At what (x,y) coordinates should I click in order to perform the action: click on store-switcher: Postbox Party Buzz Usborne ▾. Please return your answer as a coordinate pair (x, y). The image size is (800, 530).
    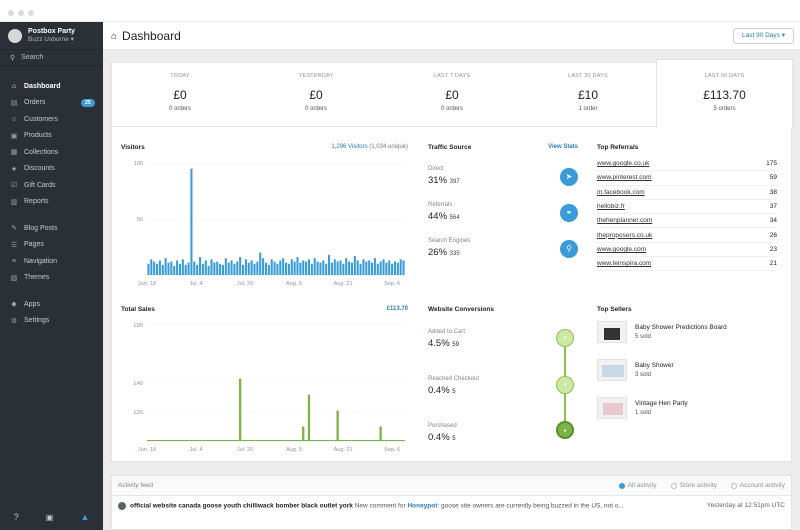
    Looking at the image, I should click on (51, 36).